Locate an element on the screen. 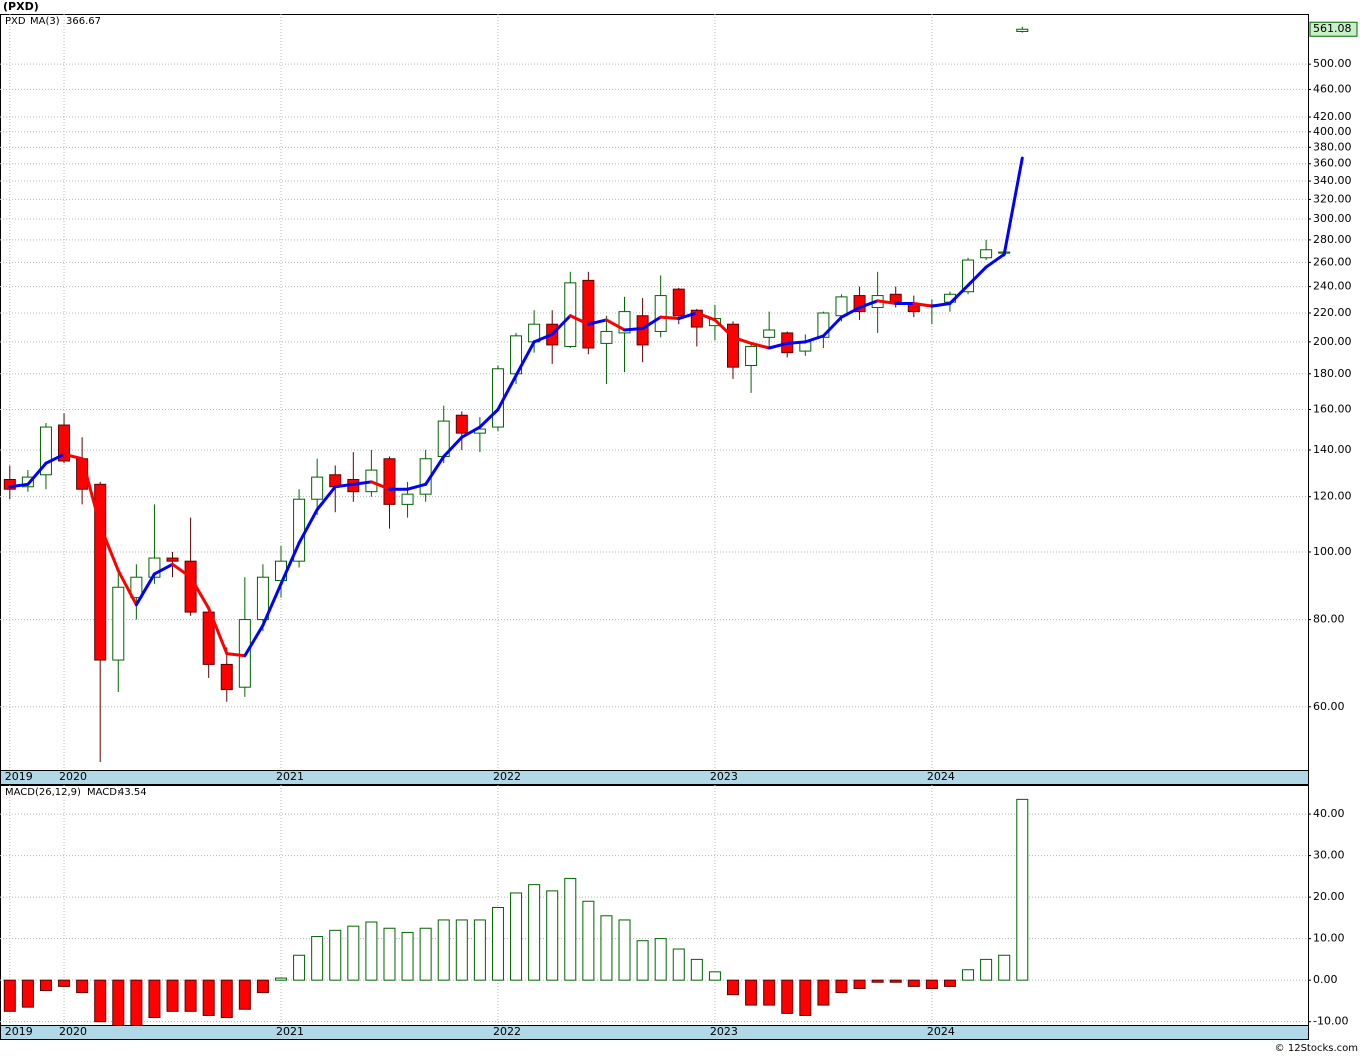 Image resolution: width=1360 pixels, height=1056 pixels. y-tick-label: 320.00 is located at coordinates (1332, 198).